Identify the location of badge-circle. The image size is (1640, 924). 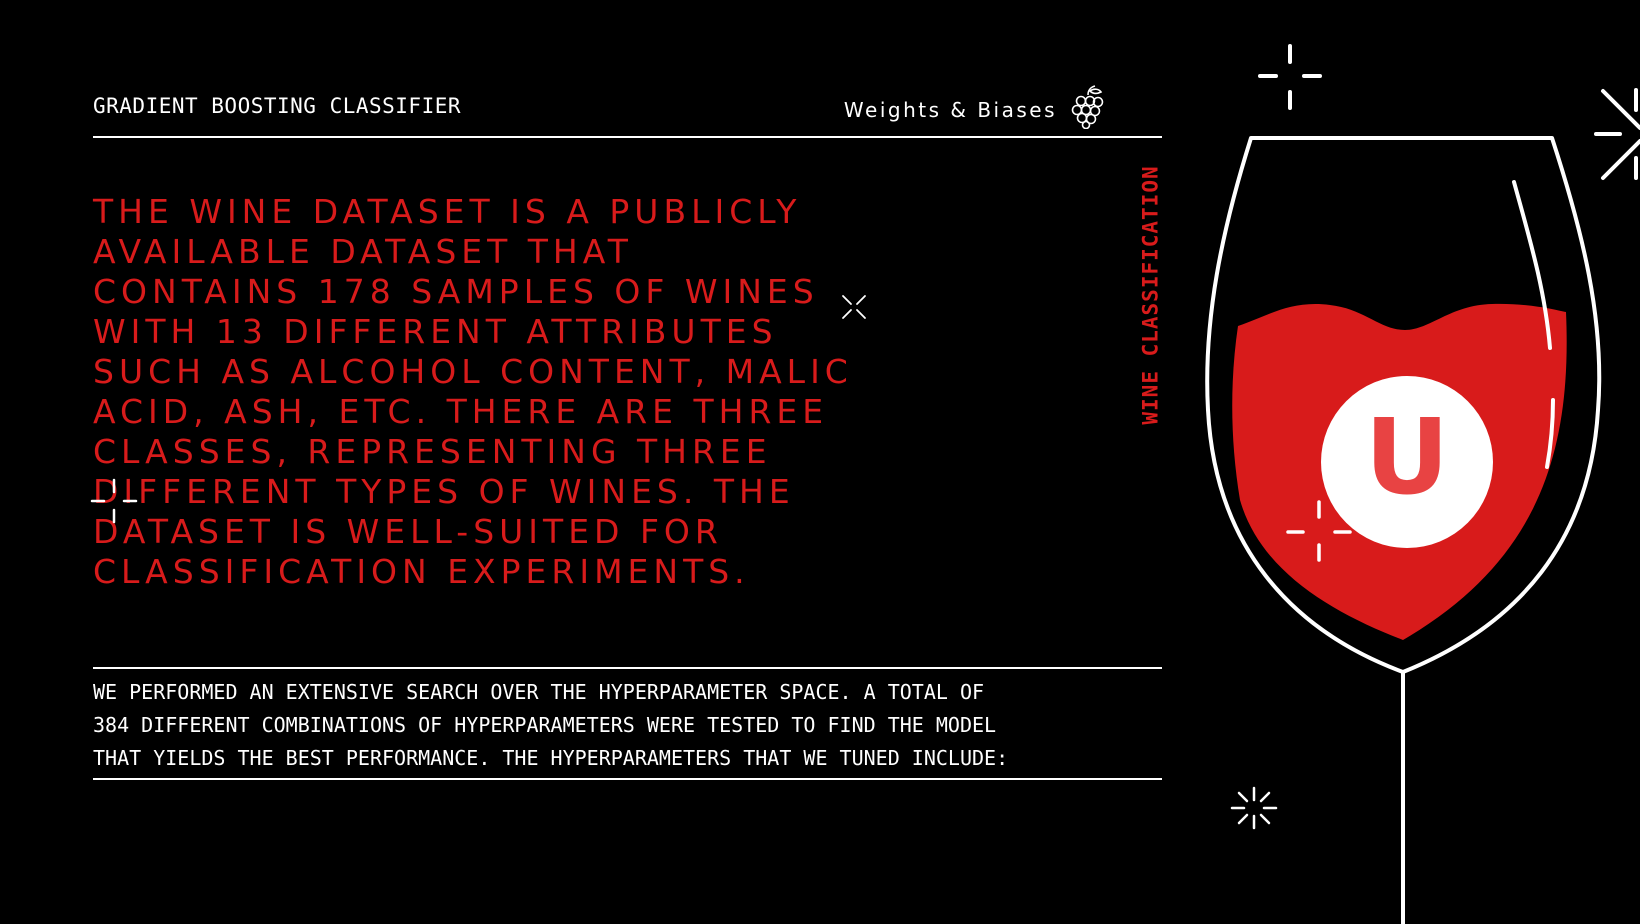
(1407, 462).